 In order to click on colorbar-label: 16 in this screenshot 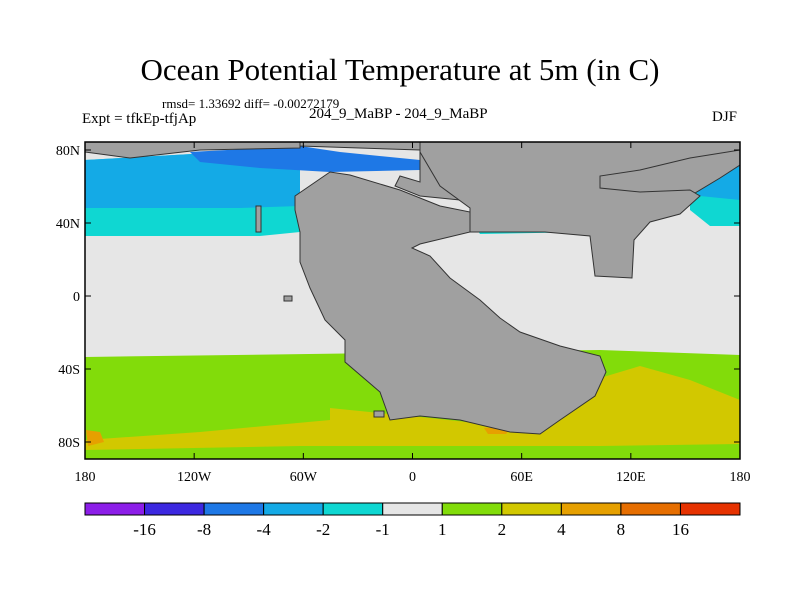, I will do `click(680, 529)`.